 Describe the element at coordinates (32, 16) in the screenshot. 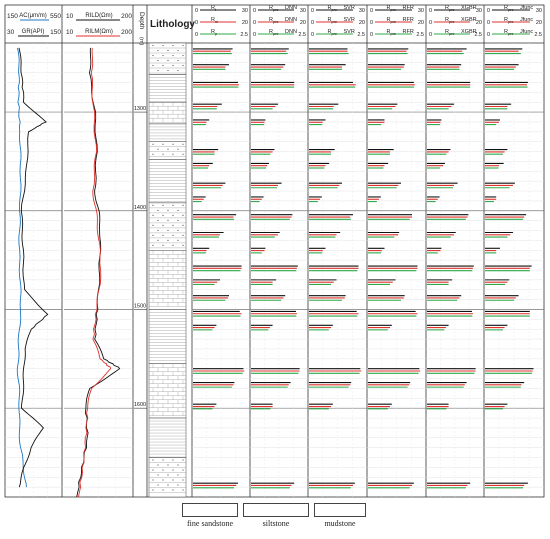

I see `ac-label: AC(μm/m)` at that location.